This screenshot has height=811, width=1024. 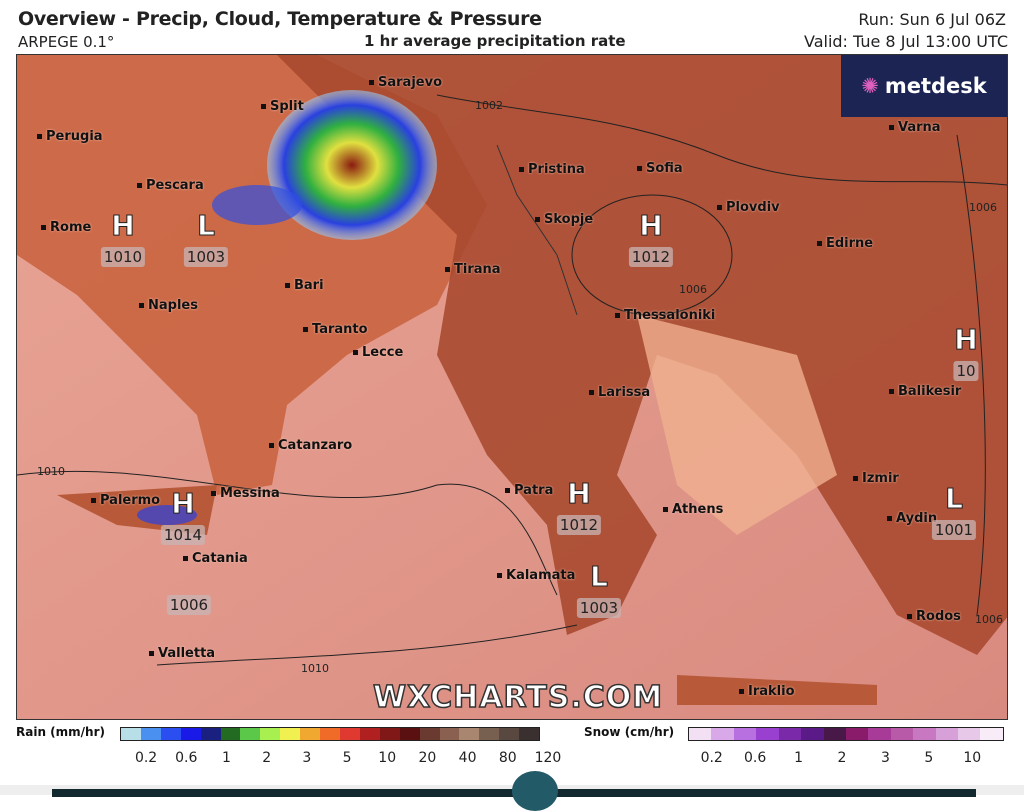 What do you see at coordinates (352, 165) in the screenshot?
I see `precip-area-adriatic` at bounding box center [352, 165].